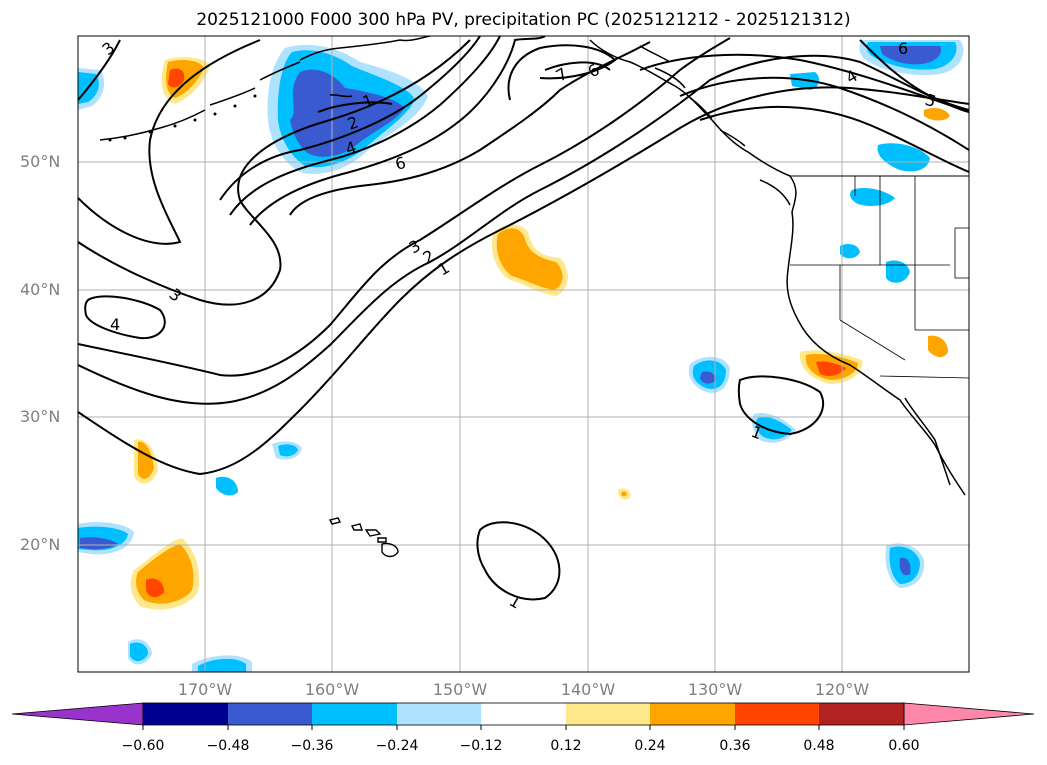 The image size is (1047, 765). What do you see at coordinates (588, 689) in the screenshot?
I see `lon-label-140w: 140°W` at bounding box center [588, 689].